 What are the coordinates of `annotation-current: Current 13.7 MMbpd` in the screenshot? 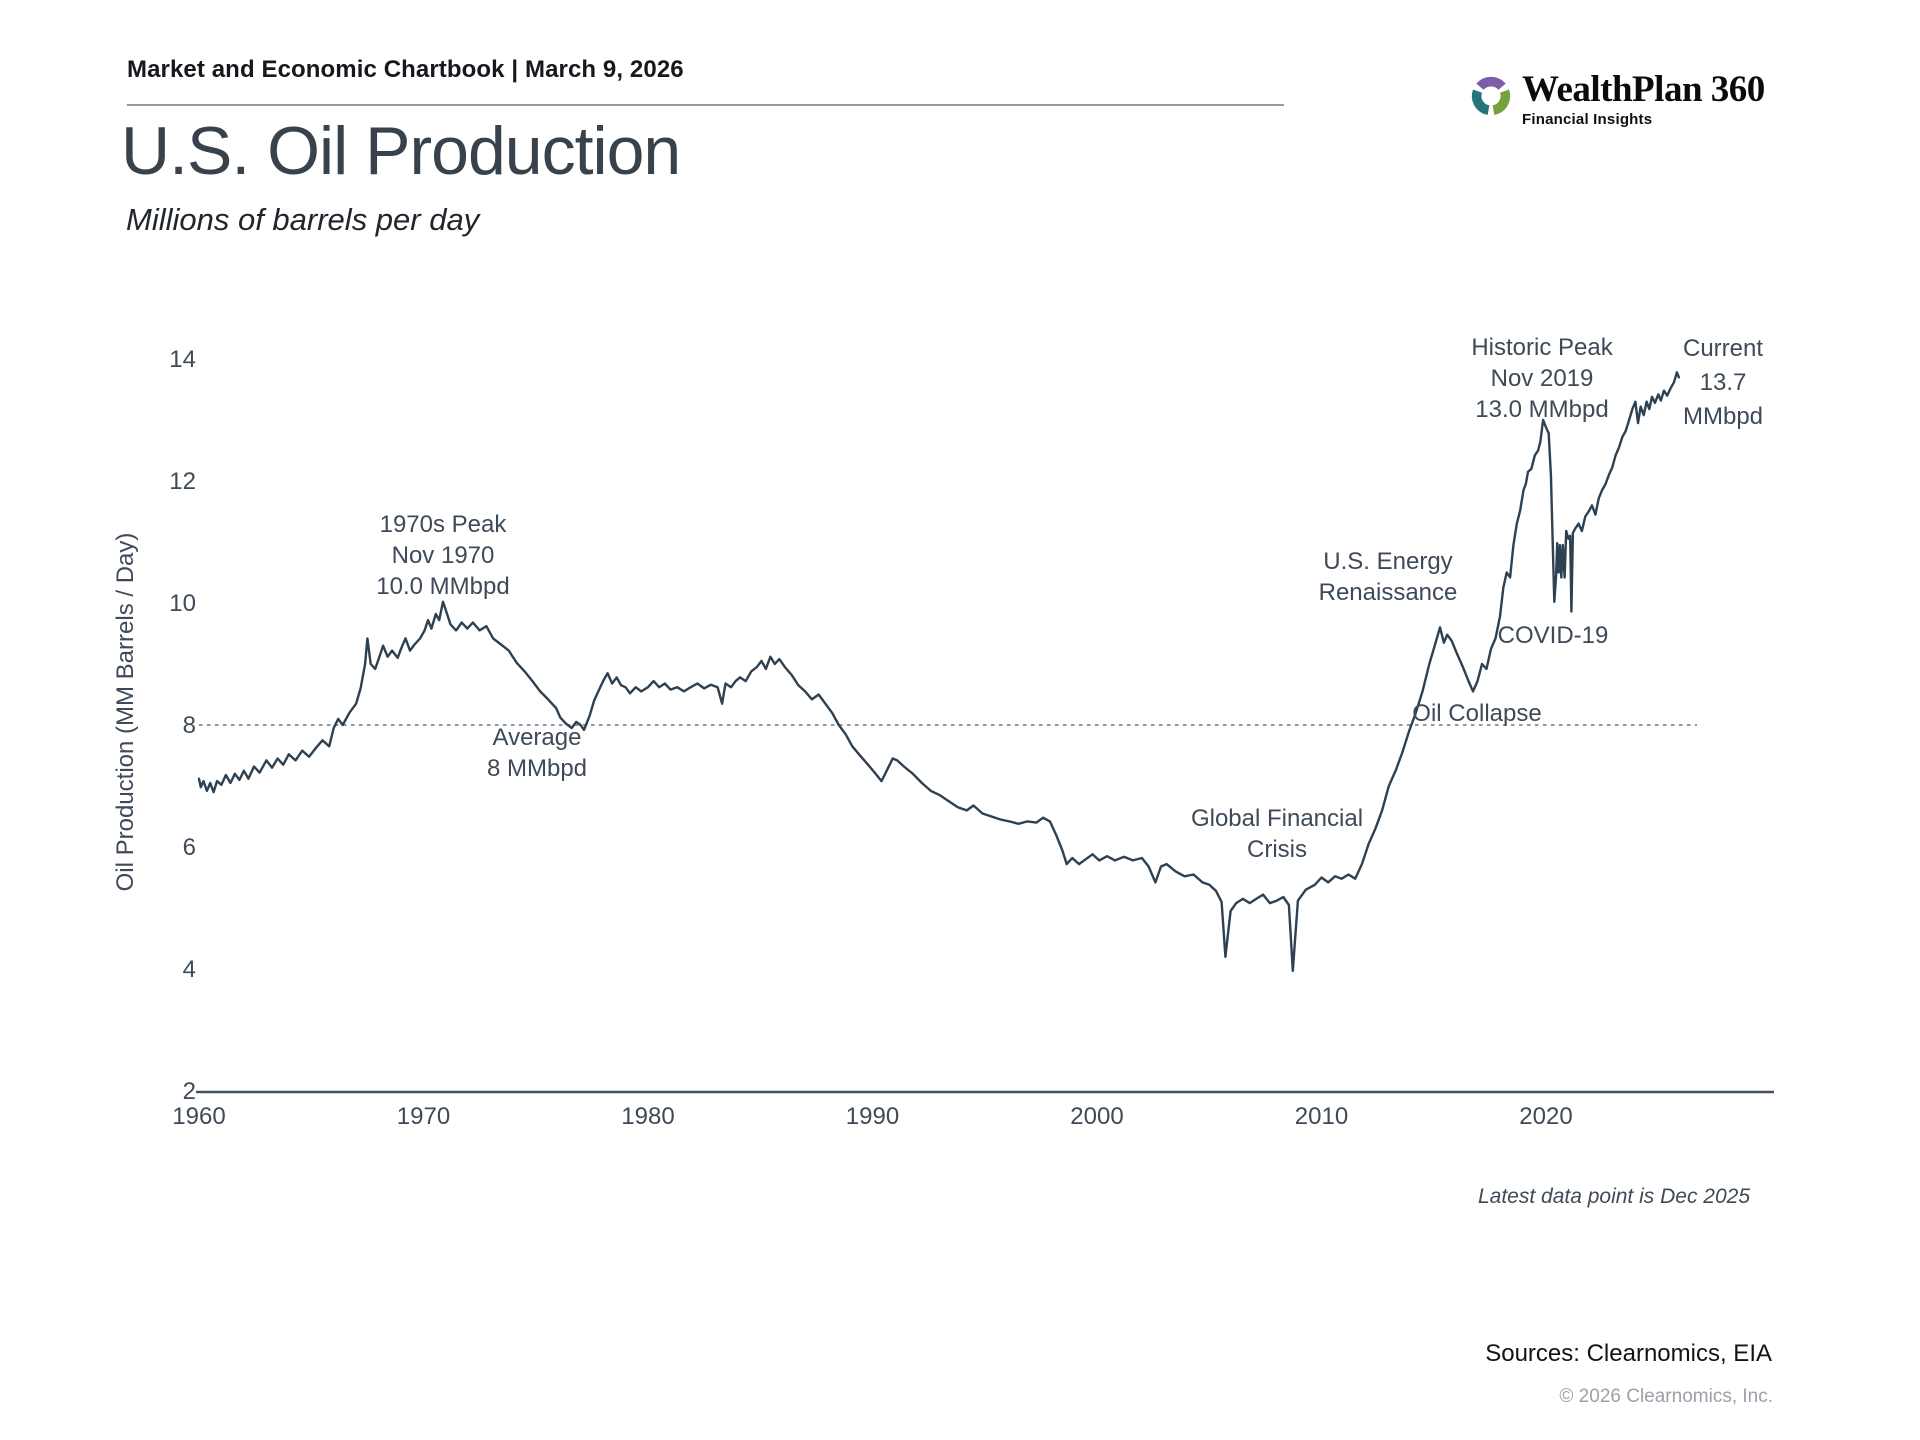 It's located at (1723, 382).